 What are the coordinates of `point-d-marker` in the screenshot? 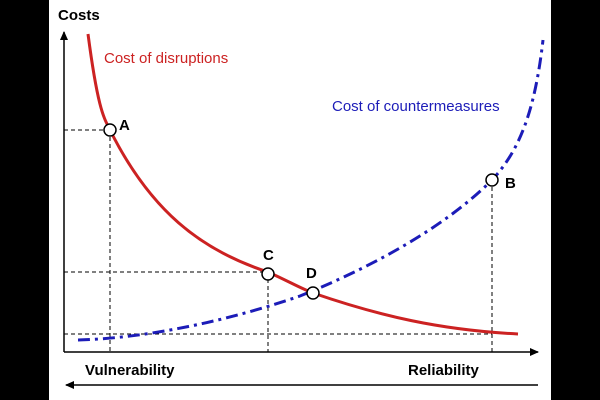 It's located at (313, 293).